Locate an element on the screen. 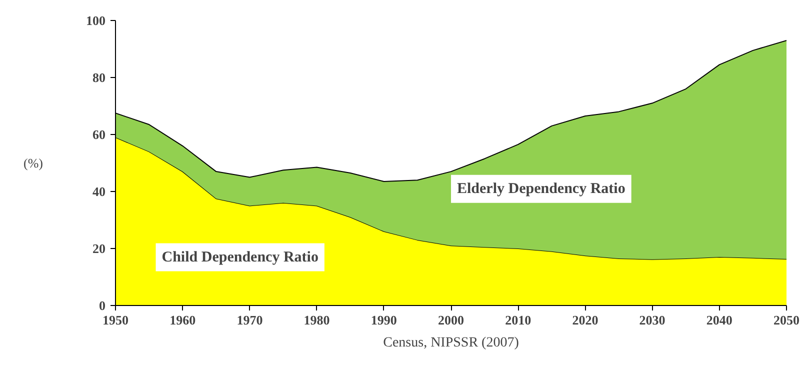  x-tick-label: 1980 is located at coordinates (317, 320).